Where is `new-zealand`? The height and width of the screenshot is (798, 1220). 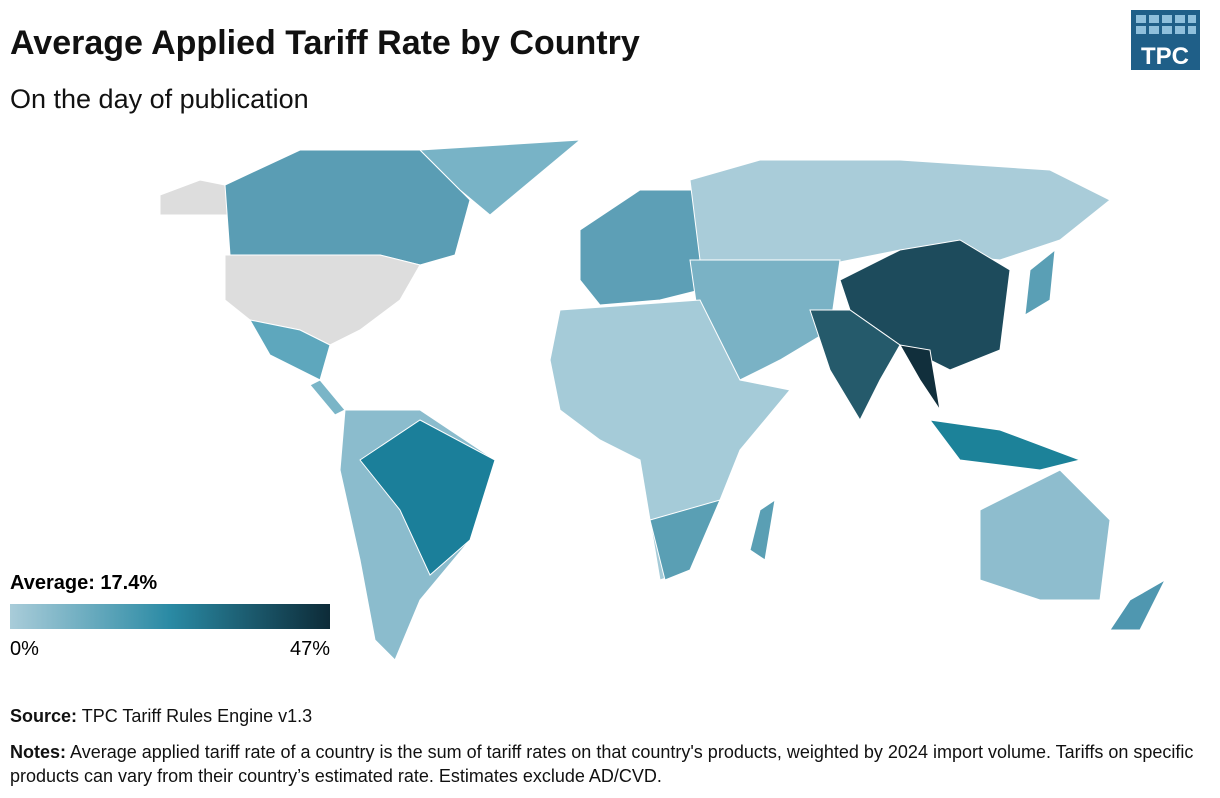 new-zealand is located at coordinates (1138, 604).